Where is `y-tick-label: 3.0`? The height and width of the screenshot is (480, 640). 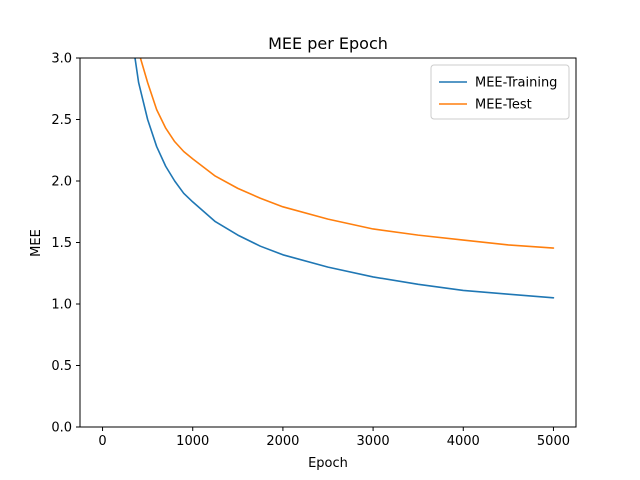
y-tick-label: 3.0 is located at coordinates (61, 59).